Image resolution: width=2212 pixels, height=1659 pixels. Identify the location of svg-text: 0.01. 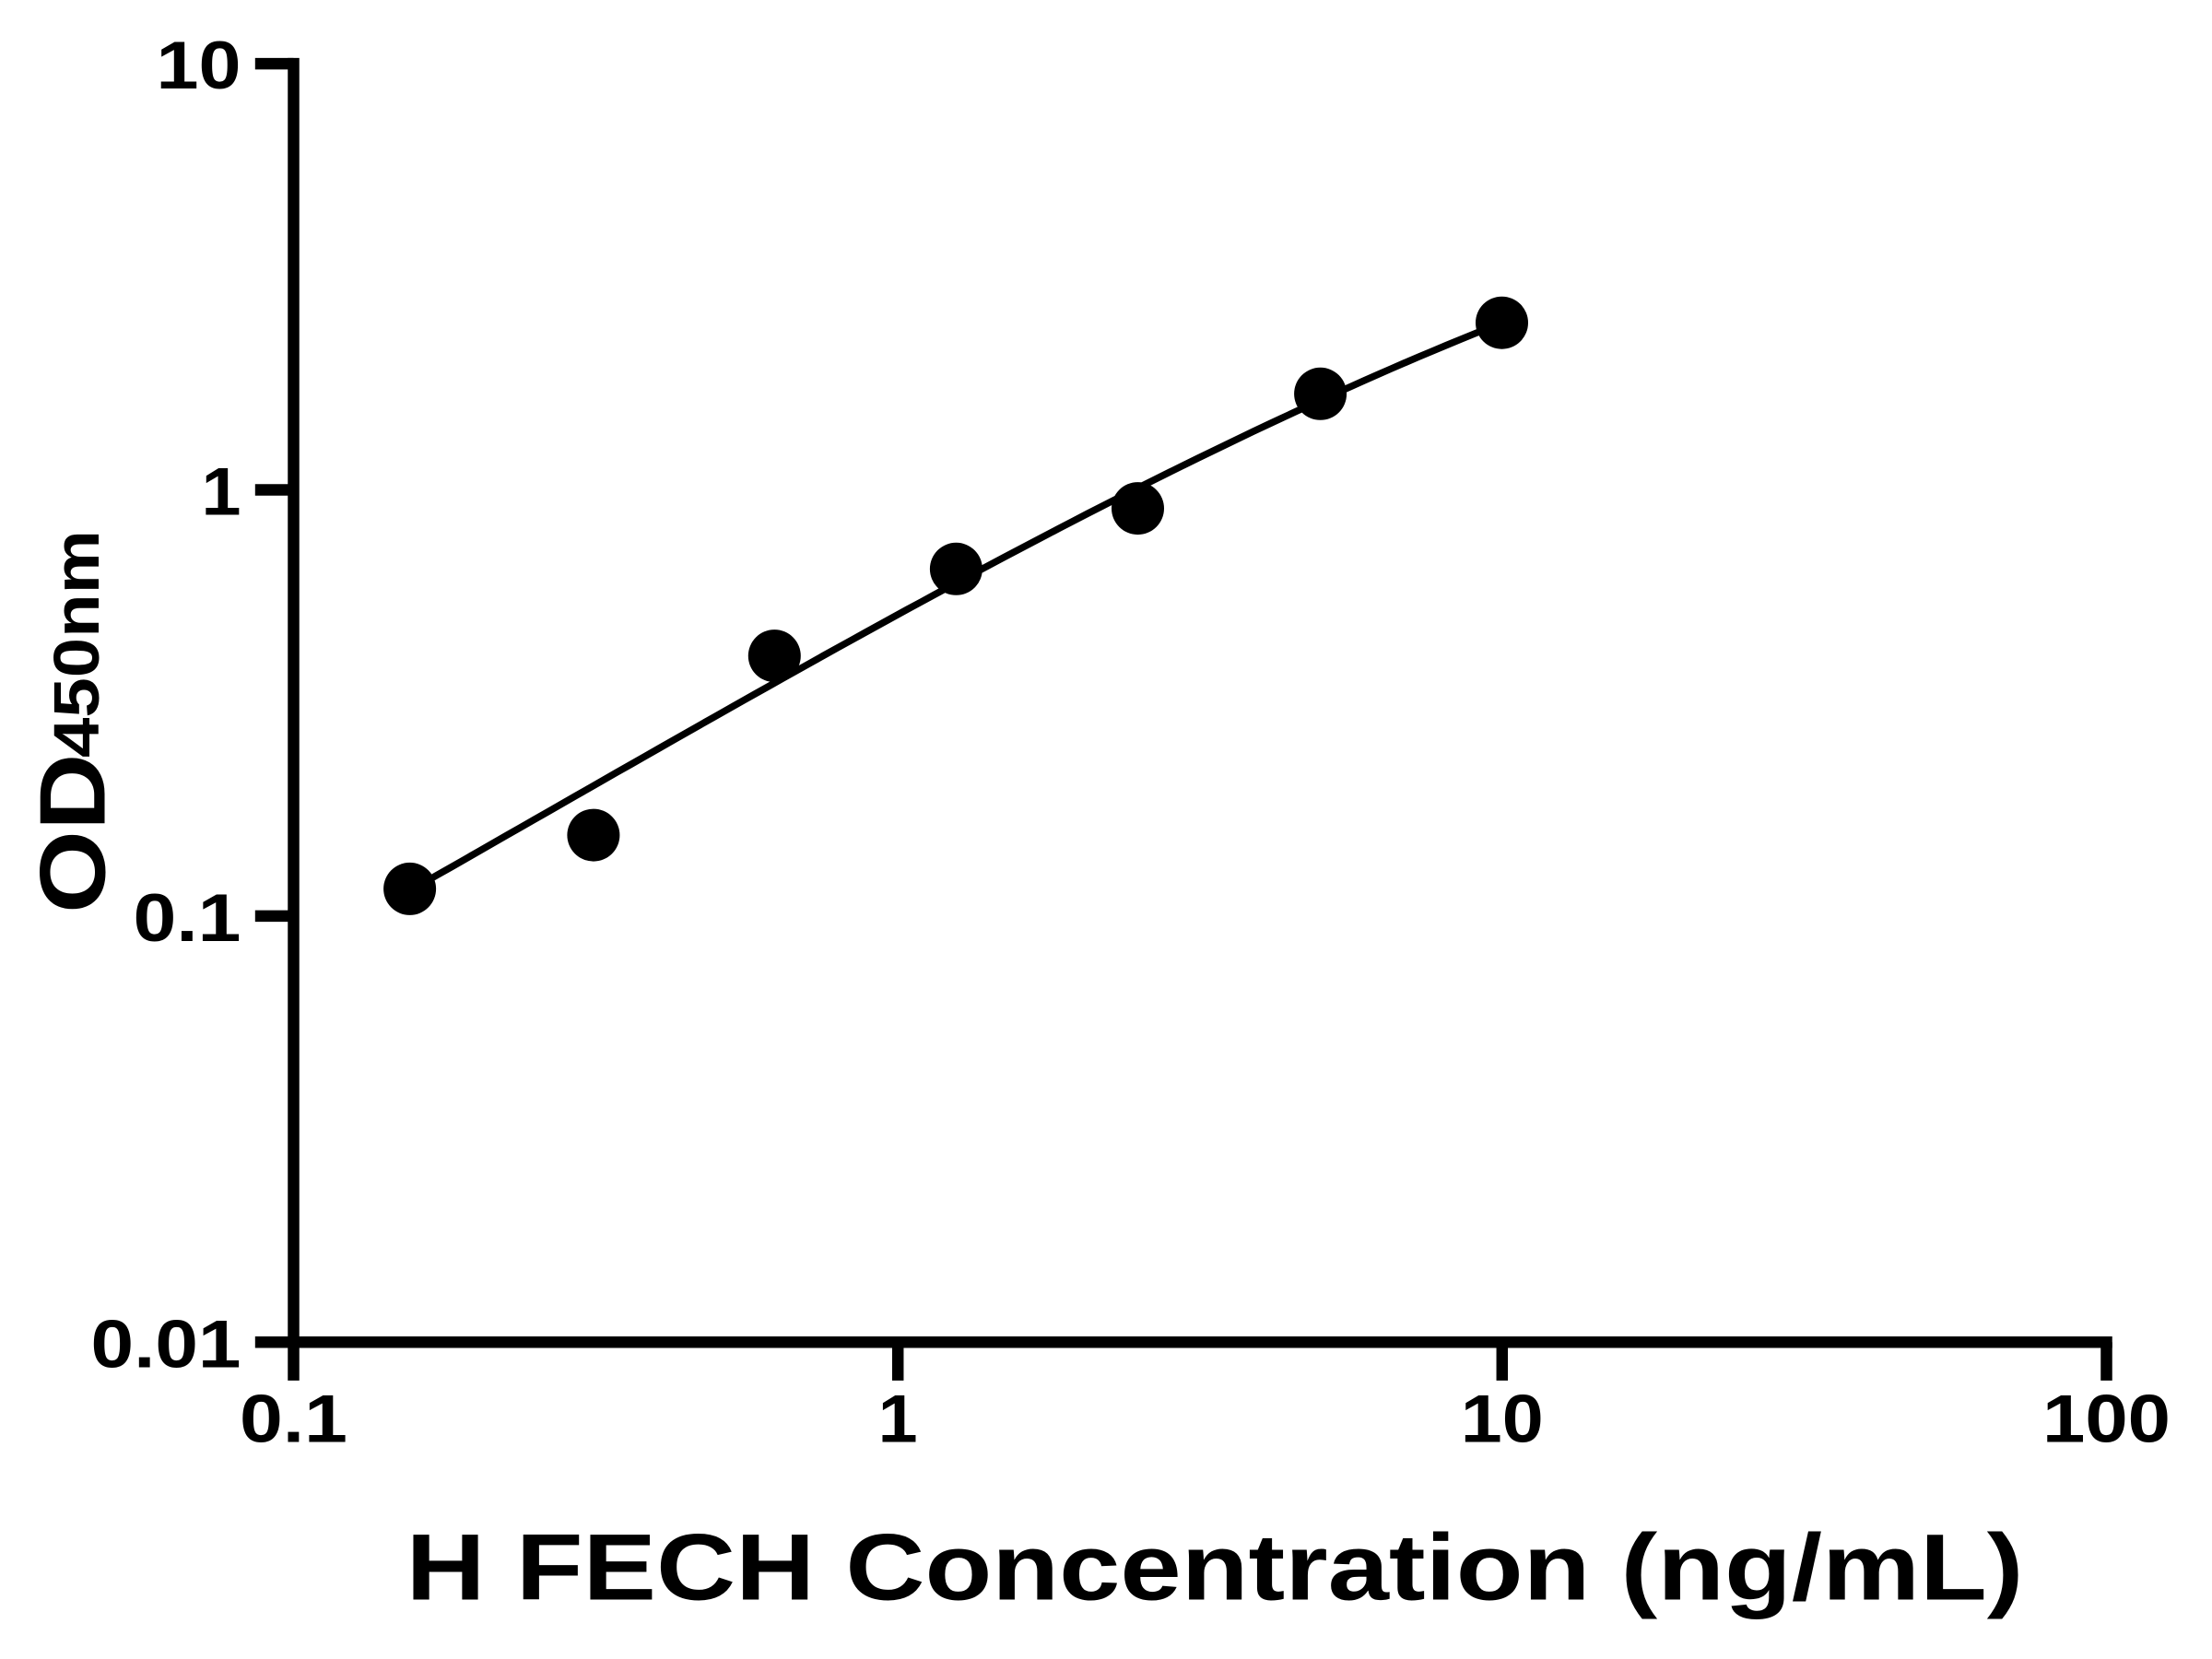
(166, 1343).